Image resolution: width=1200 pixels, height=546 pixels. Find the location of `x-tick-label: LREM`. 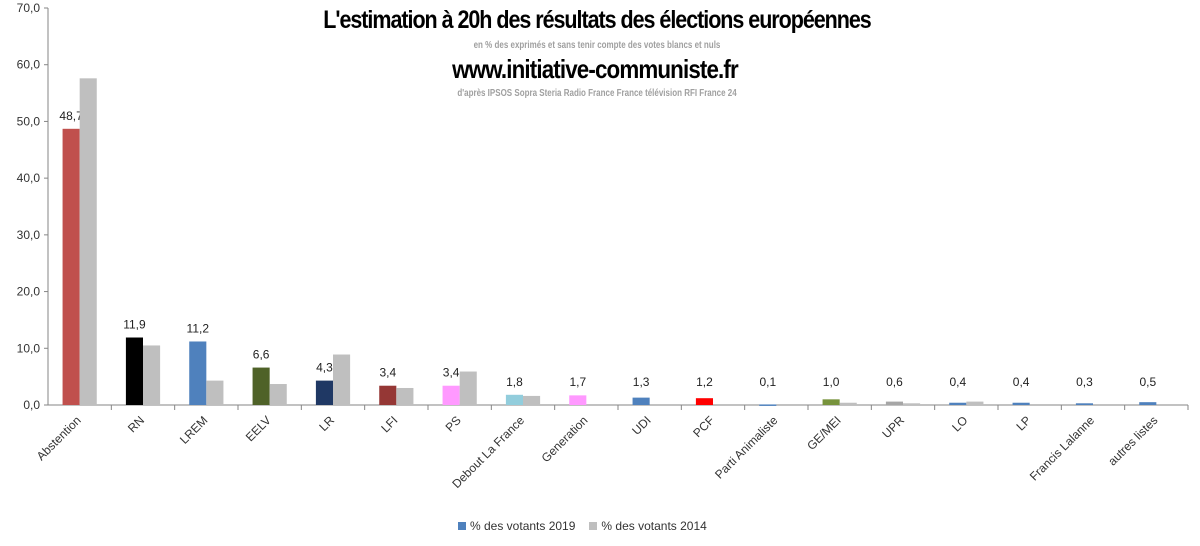

x-tick-label: LREM is located at coordinates (193, 429).